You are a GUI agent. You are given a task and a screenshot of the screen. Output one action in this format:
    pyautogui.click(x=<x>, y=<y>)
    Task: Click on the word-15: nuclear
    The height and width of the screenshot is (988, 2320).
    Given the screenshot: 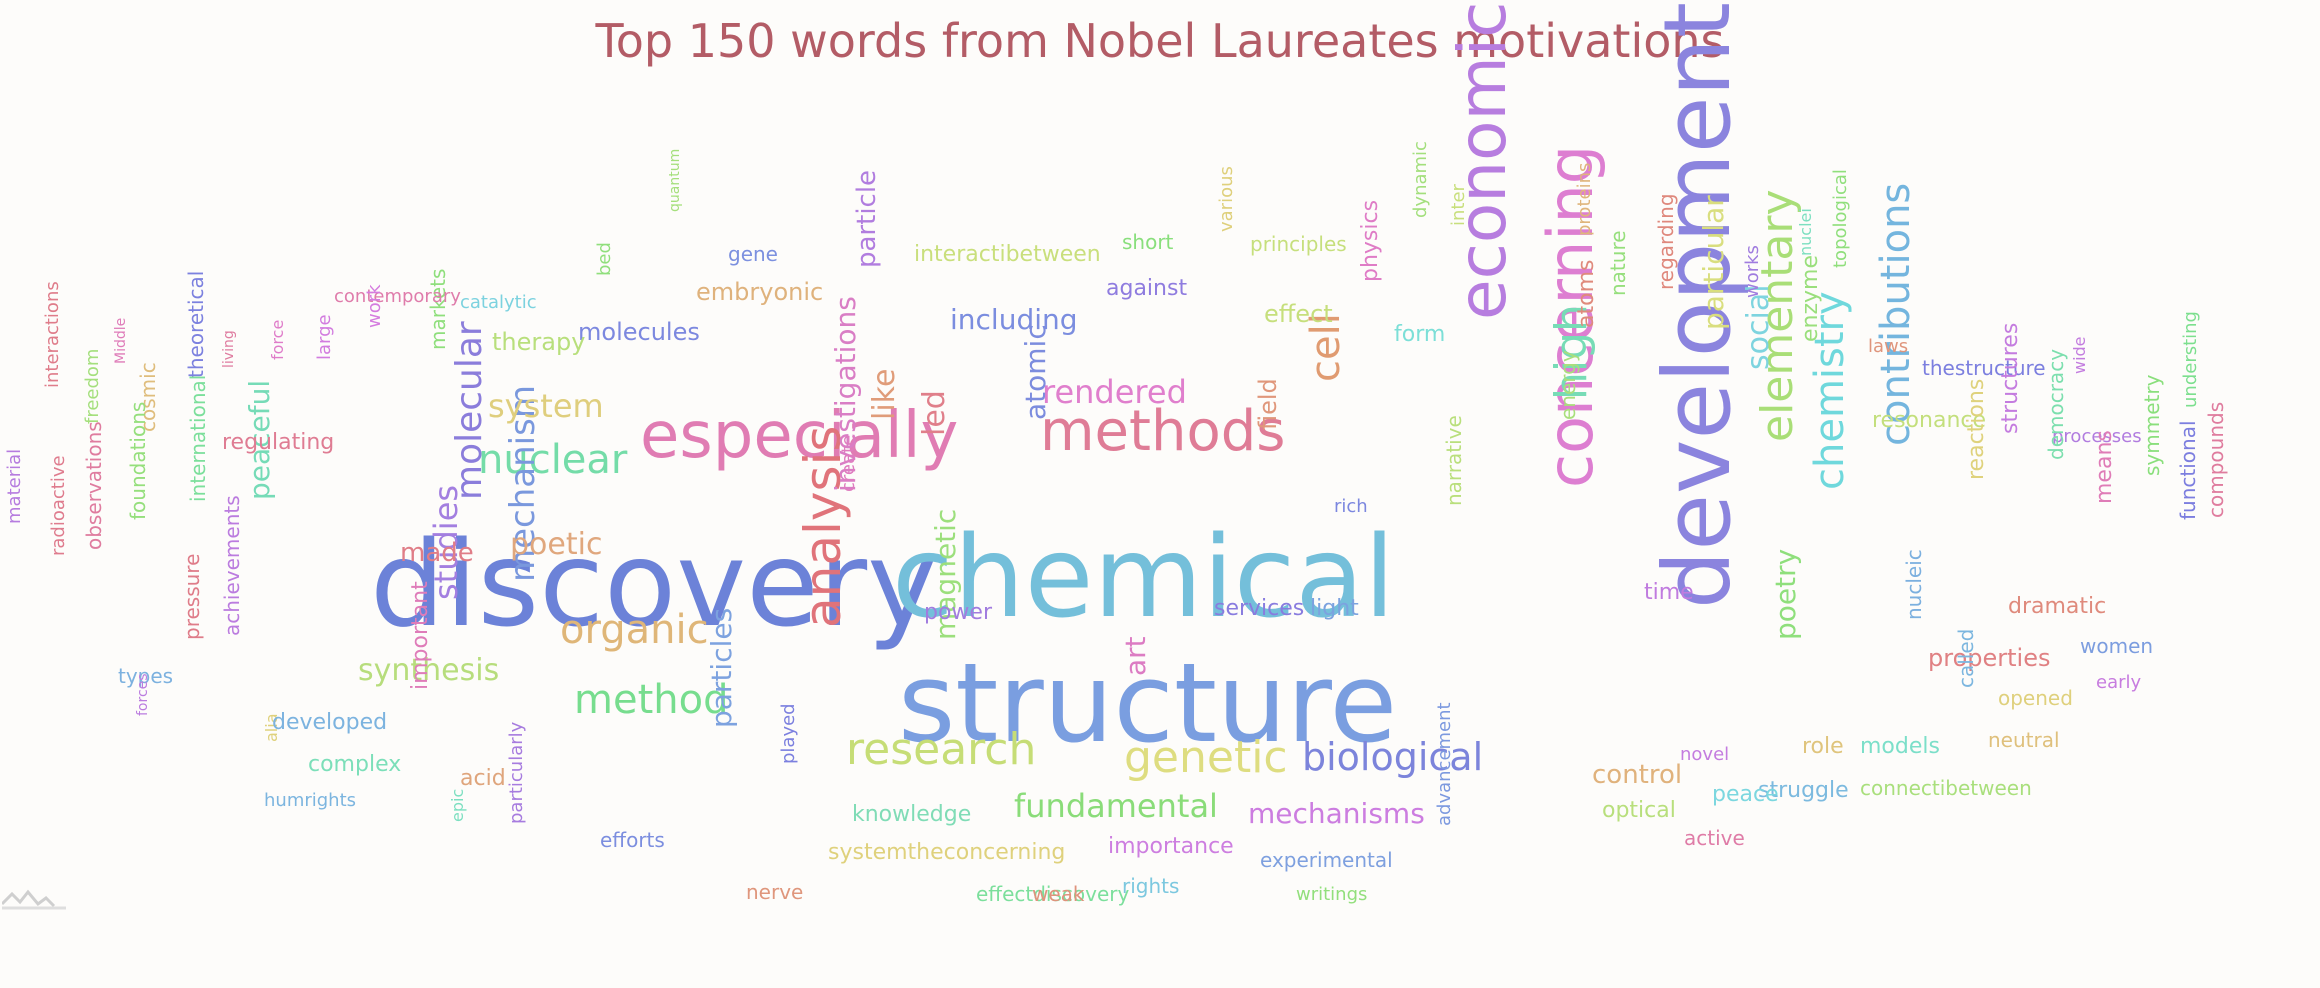 What is the action you would take?
    pyautogui.click(x=553, y=460)
    